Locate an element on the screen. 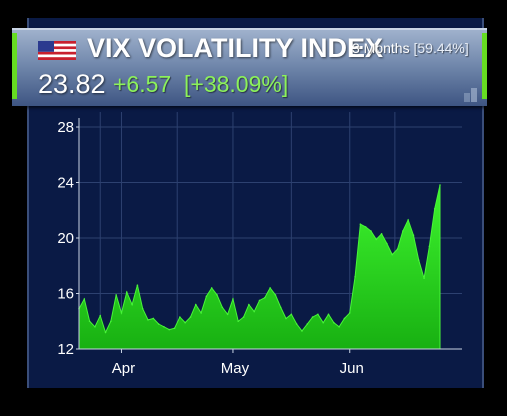 The width and height of the screenshot is (507, 416). header-accent-right is located at coordinates (484, 66).